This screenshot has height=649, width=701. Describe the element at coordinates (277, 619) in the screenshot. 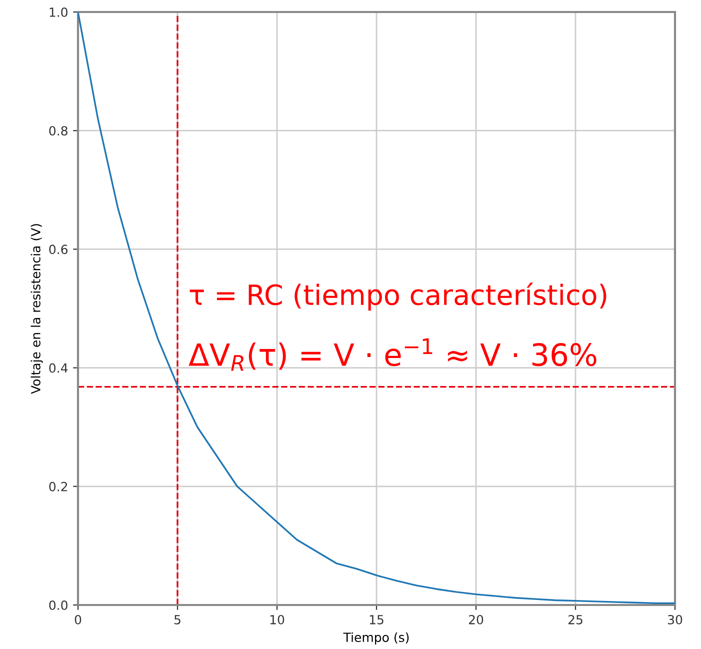

I see `x-tick-label: 10` at that location.